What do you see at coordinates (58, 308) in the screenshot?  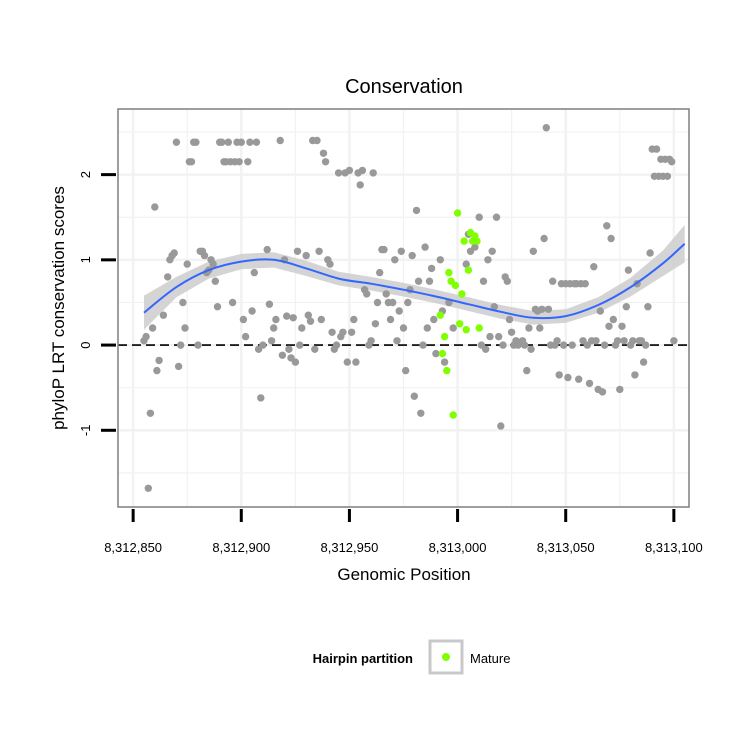 I see `y-axis-label: phyloP LRT conservation scores` at bounding box center [58, 308].